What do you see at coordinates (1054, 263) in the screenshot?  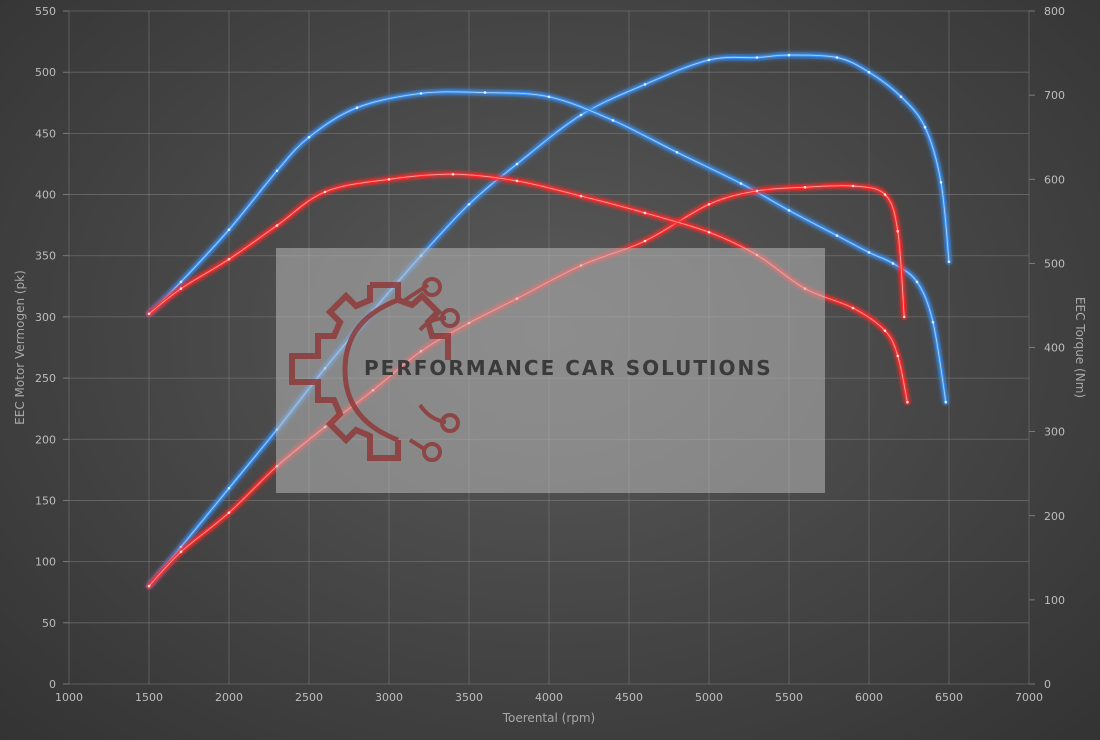 I see `y-right-tick-label: 500` at bounding box center [1054, 263].